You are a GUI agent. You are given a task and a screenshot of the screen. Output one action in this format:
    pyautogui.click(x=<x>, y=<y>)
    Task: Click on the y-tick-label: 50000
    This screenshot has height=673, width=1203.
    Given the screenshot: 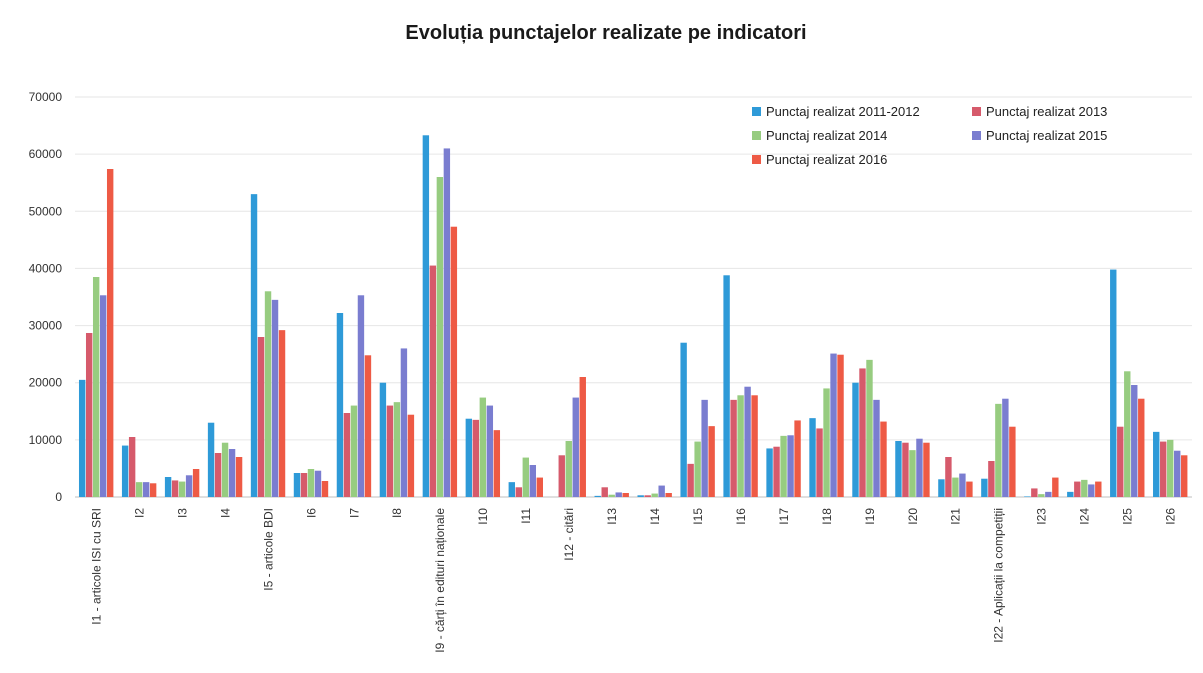 What is the action you would take?
    pyautogui.click(x=46, y=211)
    